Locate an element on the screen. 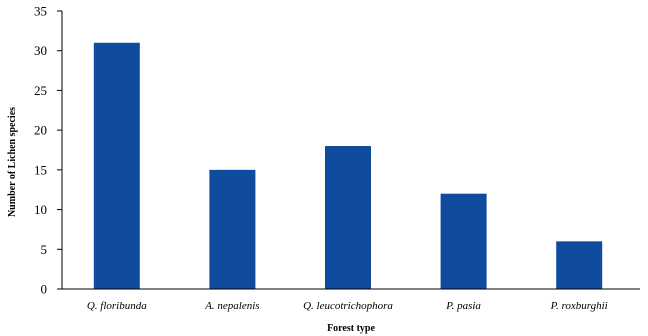 The width and height of the screenshot is (648, 336). y-axis-title: Number of Lichen species is located at coordinates (12, 162).